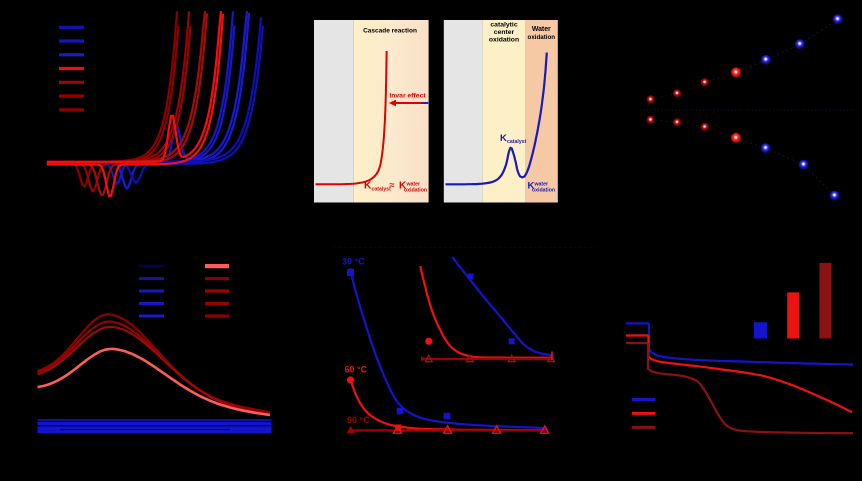  Describe the element at coordinates (356, 370) in the screenshot. I see `svg-text: 60 °C` at that location.